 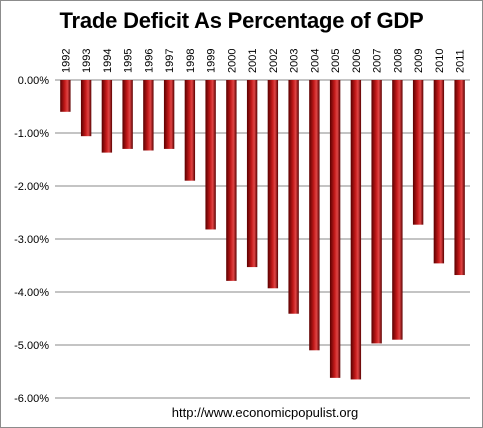 I want to click on bar-2001, so click(x=252, y=174).